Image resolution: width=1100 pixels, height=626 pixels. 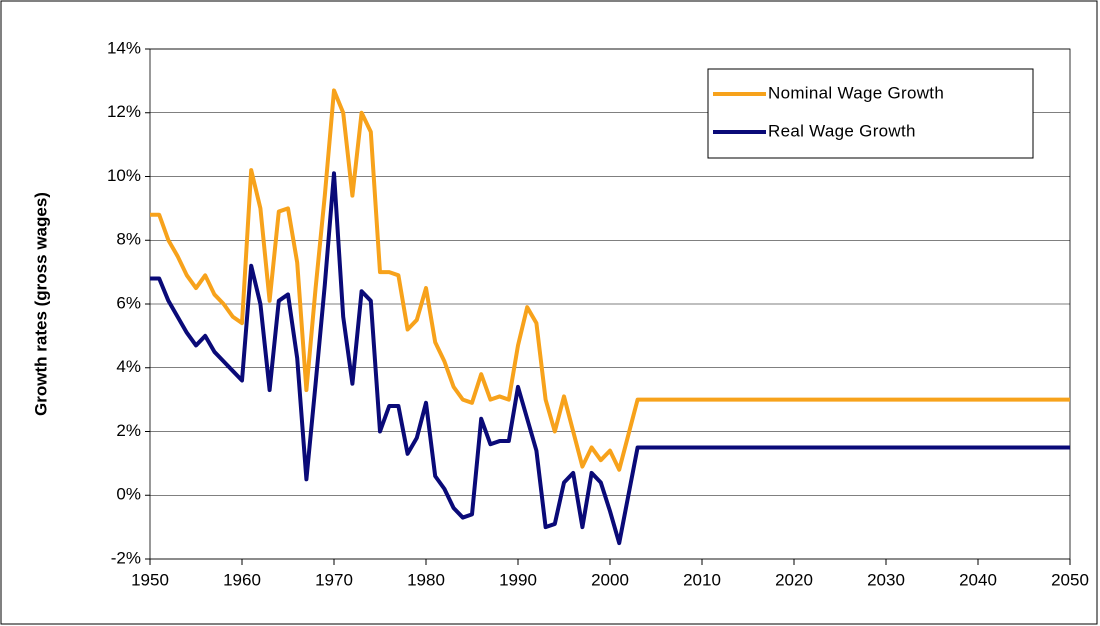 What do you see at coordinates (1070, 579) in the screenshot?
I see `x-tick-label: 2050` at bounding box center [1070, 579].